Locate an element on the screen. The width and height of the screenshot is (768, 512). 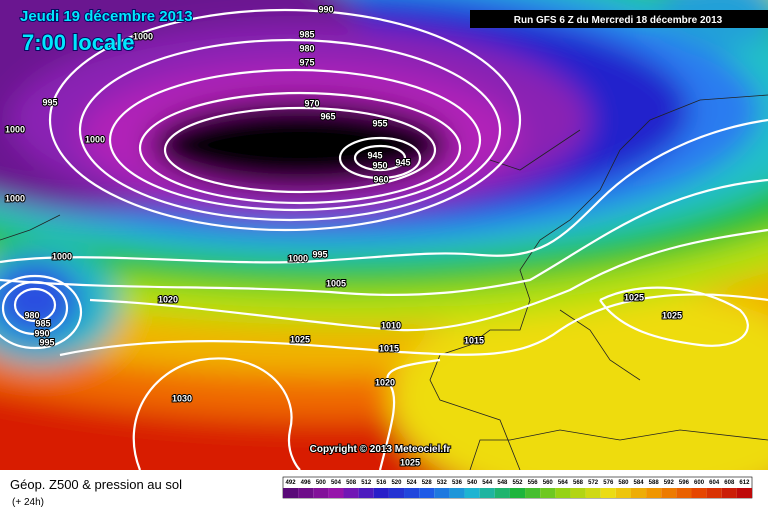
isobar-label: 965 is located at coordinates (327, 116).